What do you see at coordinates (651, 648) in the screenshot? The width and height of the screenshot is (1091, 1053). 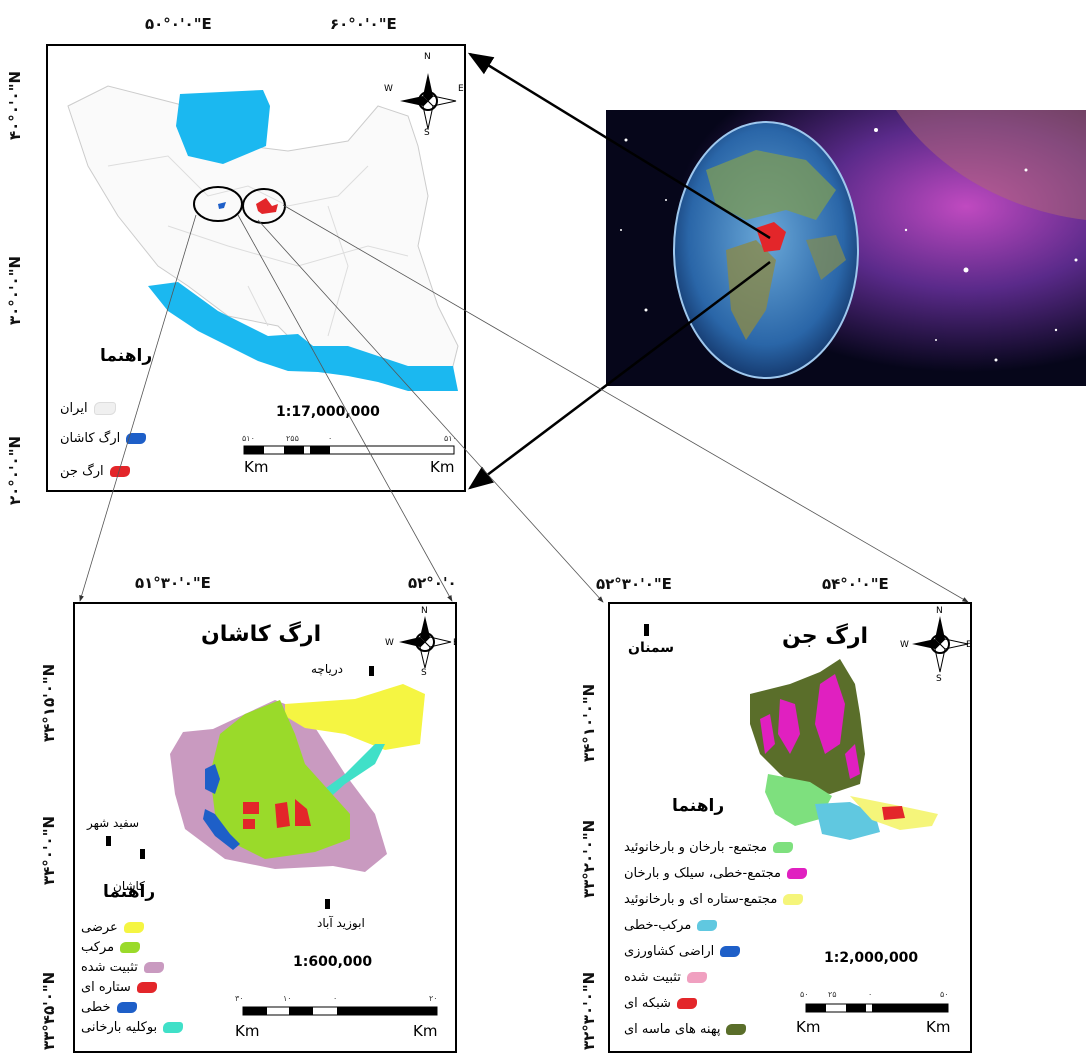 I see `jen-map-city-label: سمنان` at bounding box center [651, 648].